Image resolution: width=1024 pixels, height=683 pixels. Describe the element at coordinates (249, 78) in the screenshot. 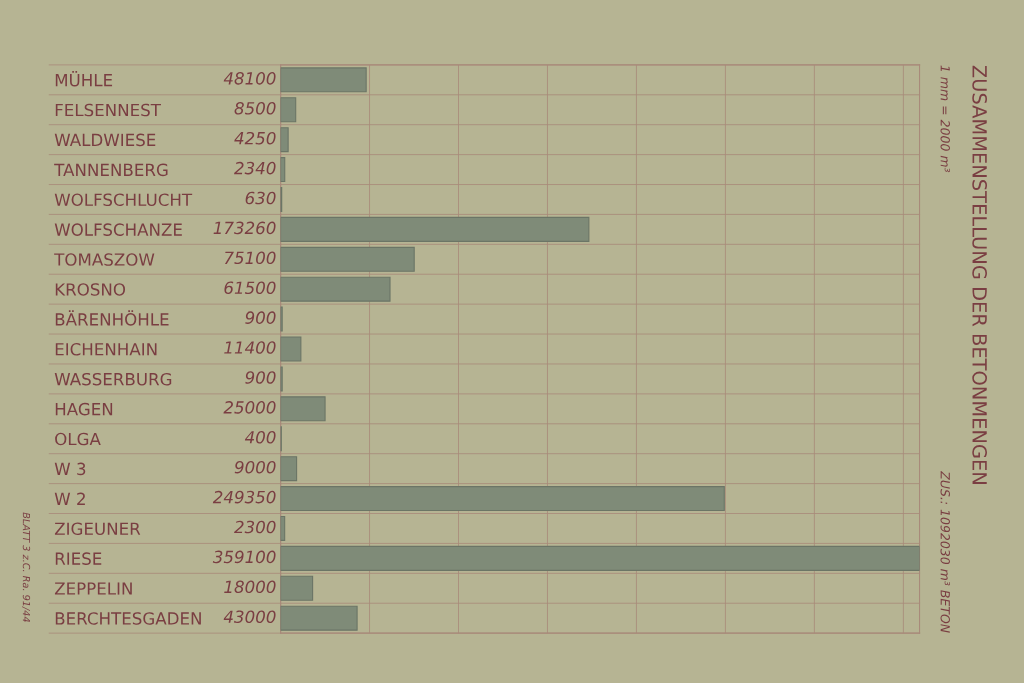

I see `data-label: 48100` at that location.